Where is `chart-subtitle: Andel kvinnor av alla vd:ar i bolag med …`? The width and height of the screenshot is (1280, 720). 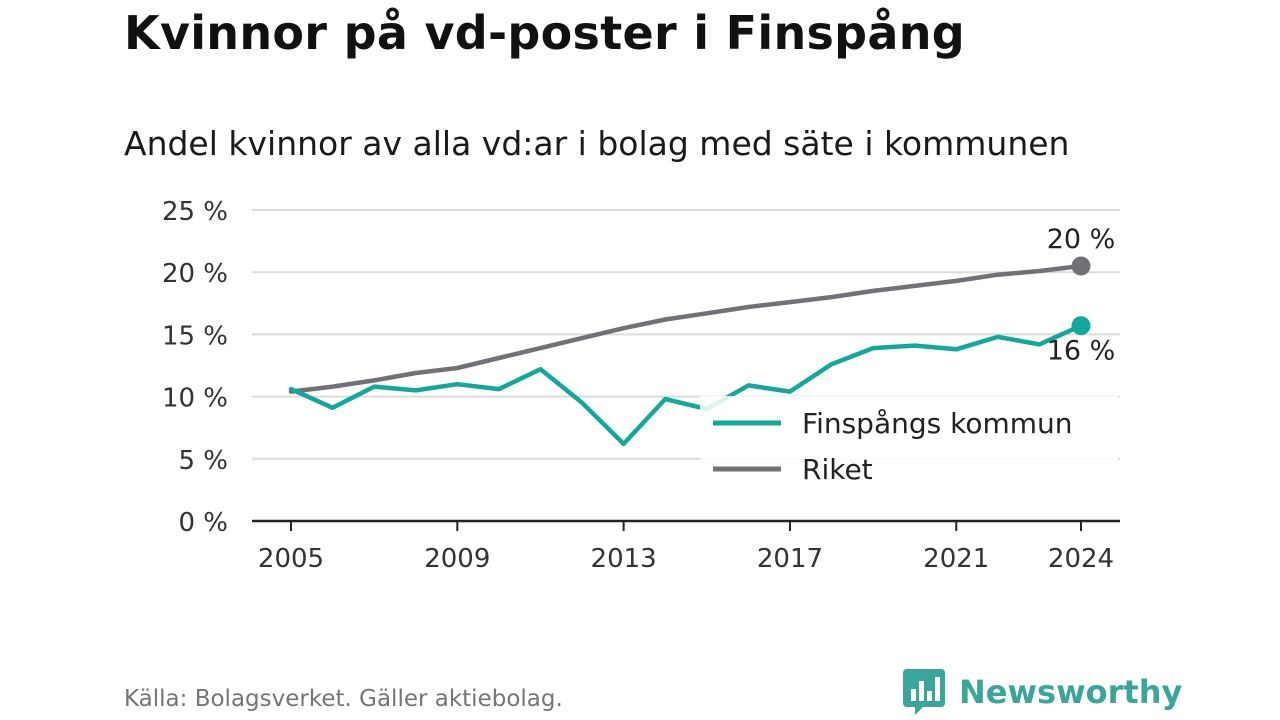
chart-subtitle: Andel kvinnor av alla vd:ar i bolag med … is located at coordinates (597, 143).